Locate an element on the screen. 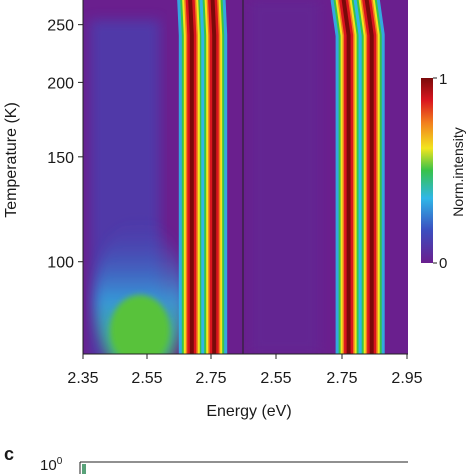 The height and width of the screenshot is (474, 474). panel-c-y-tick-exp: 0 is located at coordinates (60, 461).